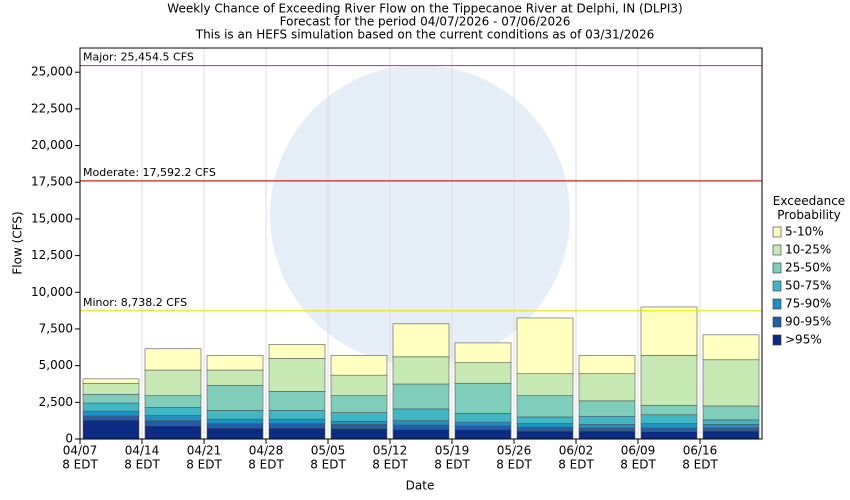 The width and height of the screenshot is (850, 500). I want to click on legend-label: 5-10%, so click(804, 232).